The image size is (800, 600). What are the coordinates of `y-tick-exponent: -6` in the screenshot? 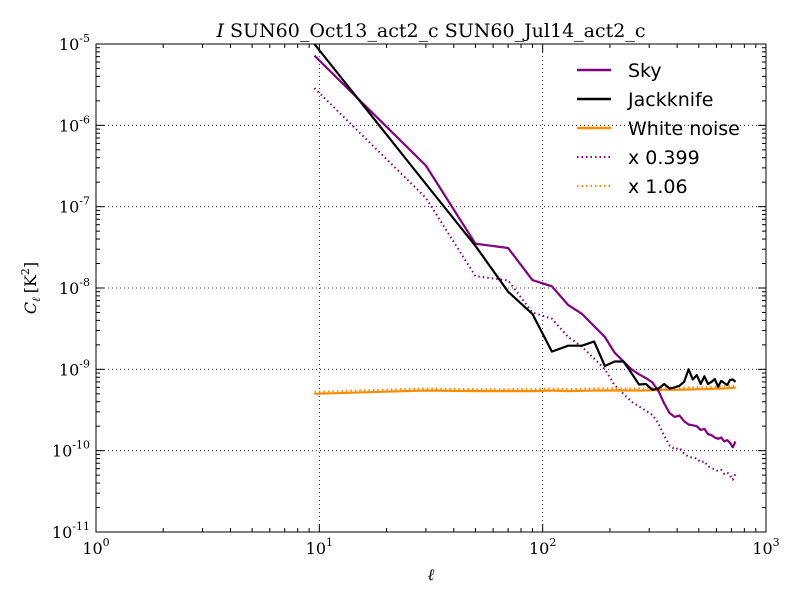 It's located at (84, 119).